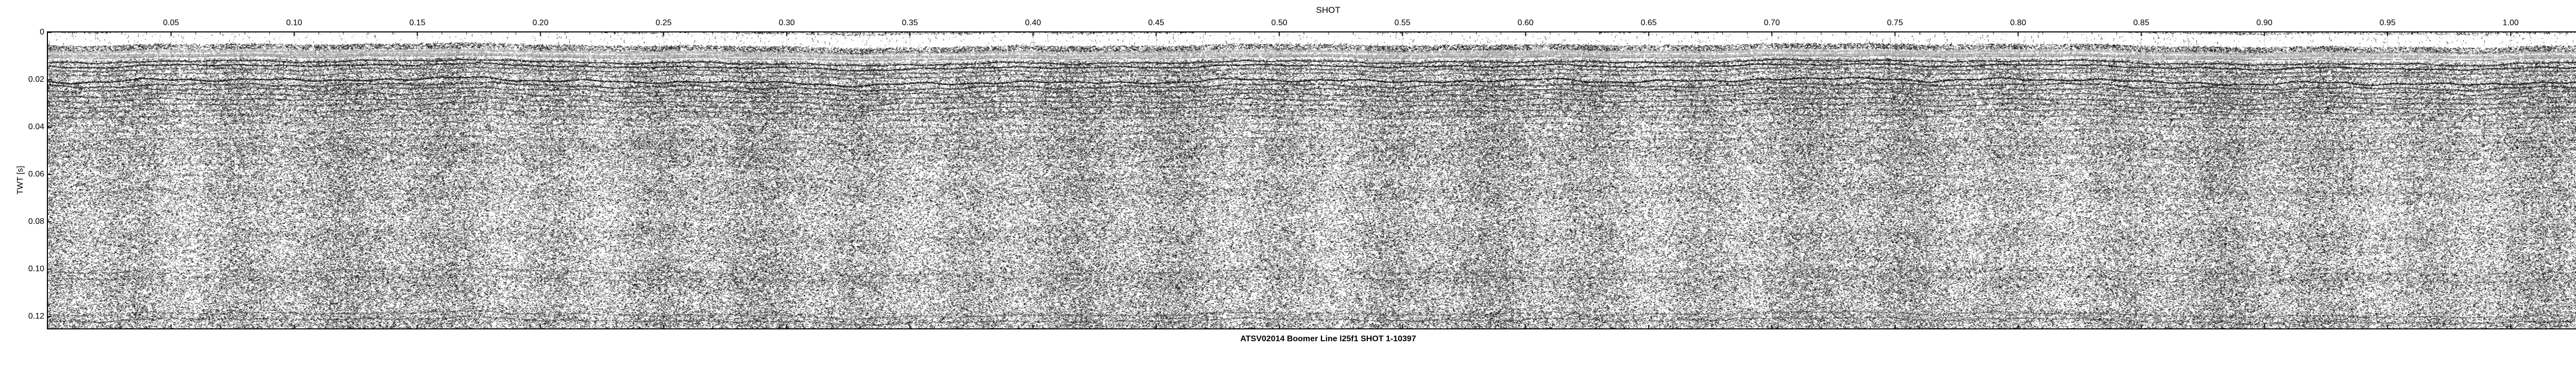  What do you see at coordinates (20, 180) in the screenshot?
I see `y-axis-label: TWT [s]` at bounding box center [20, 180].